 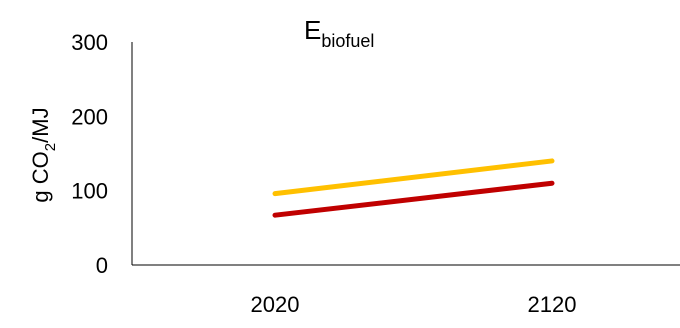 I want to click on x-tick-label: 2020, so click(x=275, y=304).